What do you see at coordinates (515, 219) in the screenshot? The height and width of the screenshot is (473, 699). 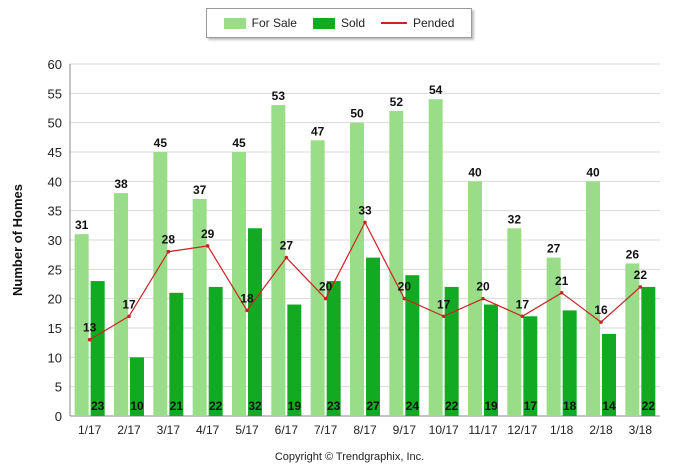 I see `data-label-for-sale: 32` at bounding box center [515, 219].